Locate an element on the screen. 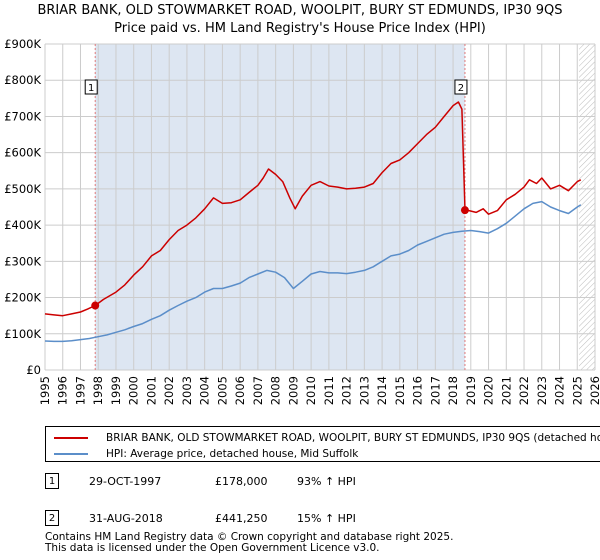 Image resolution: width=600 pixels, height=560 pixels. sale-hpi-change: 15% ↑ HPI is located at coordinates (326, 518).